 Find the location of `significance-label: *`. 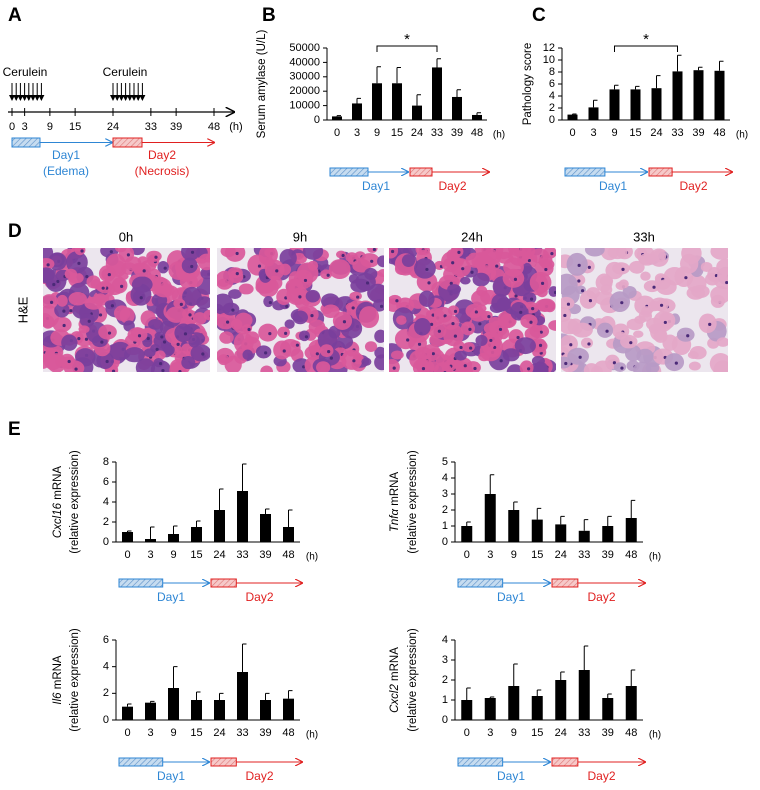

significance-label: * is located at coordinates (407, 39).